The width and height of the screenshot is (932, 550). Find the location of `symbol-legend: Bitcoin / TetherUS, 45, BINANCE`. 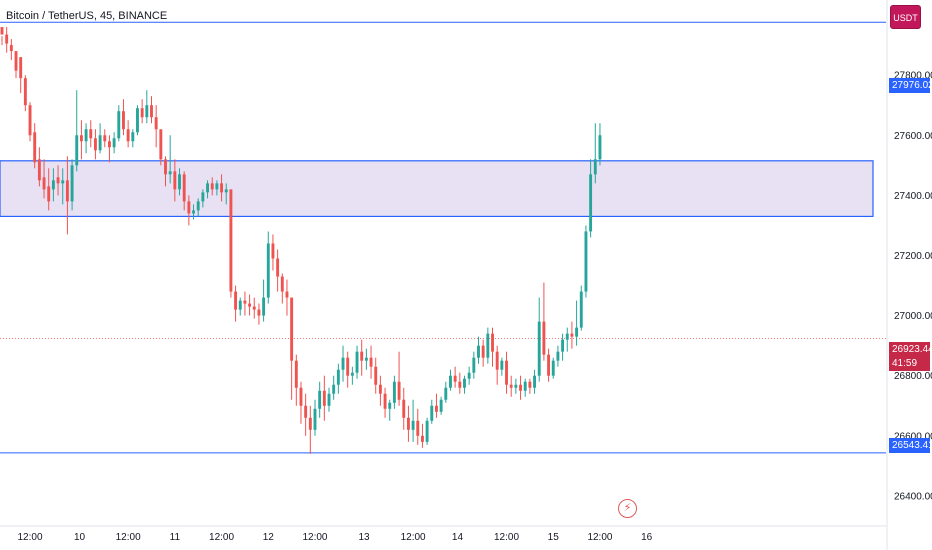

symbol-legend: Bitcoin / TetherUS, 45, BINANCE is located at coordinates (87, 16).